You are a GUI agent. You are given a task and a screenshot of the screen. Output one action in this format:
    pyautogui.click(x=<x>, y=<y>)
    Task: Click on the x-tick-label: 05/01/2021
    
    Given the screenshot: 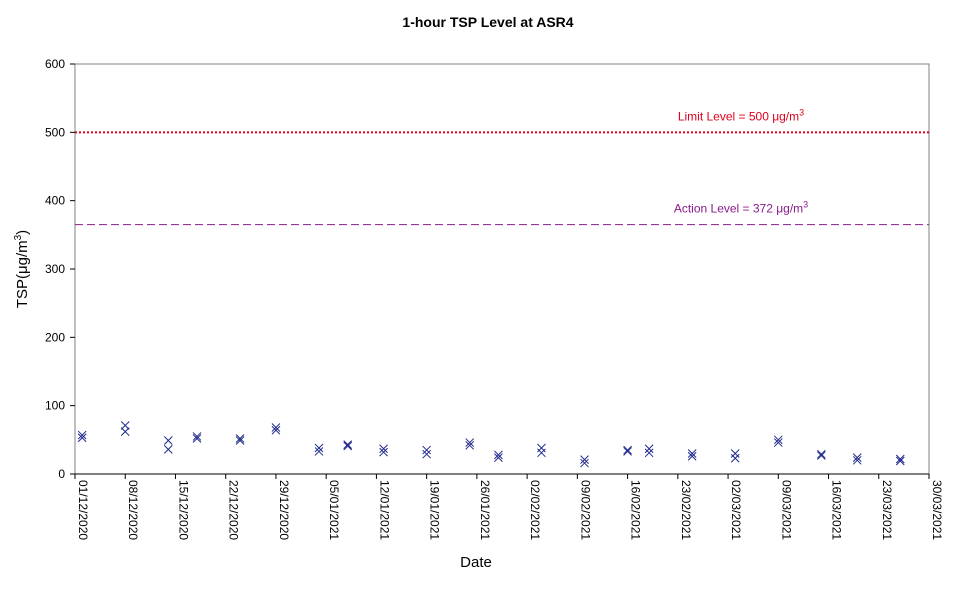 What is the action you would take?
    pyautogui.click(x=334, y=510)
    